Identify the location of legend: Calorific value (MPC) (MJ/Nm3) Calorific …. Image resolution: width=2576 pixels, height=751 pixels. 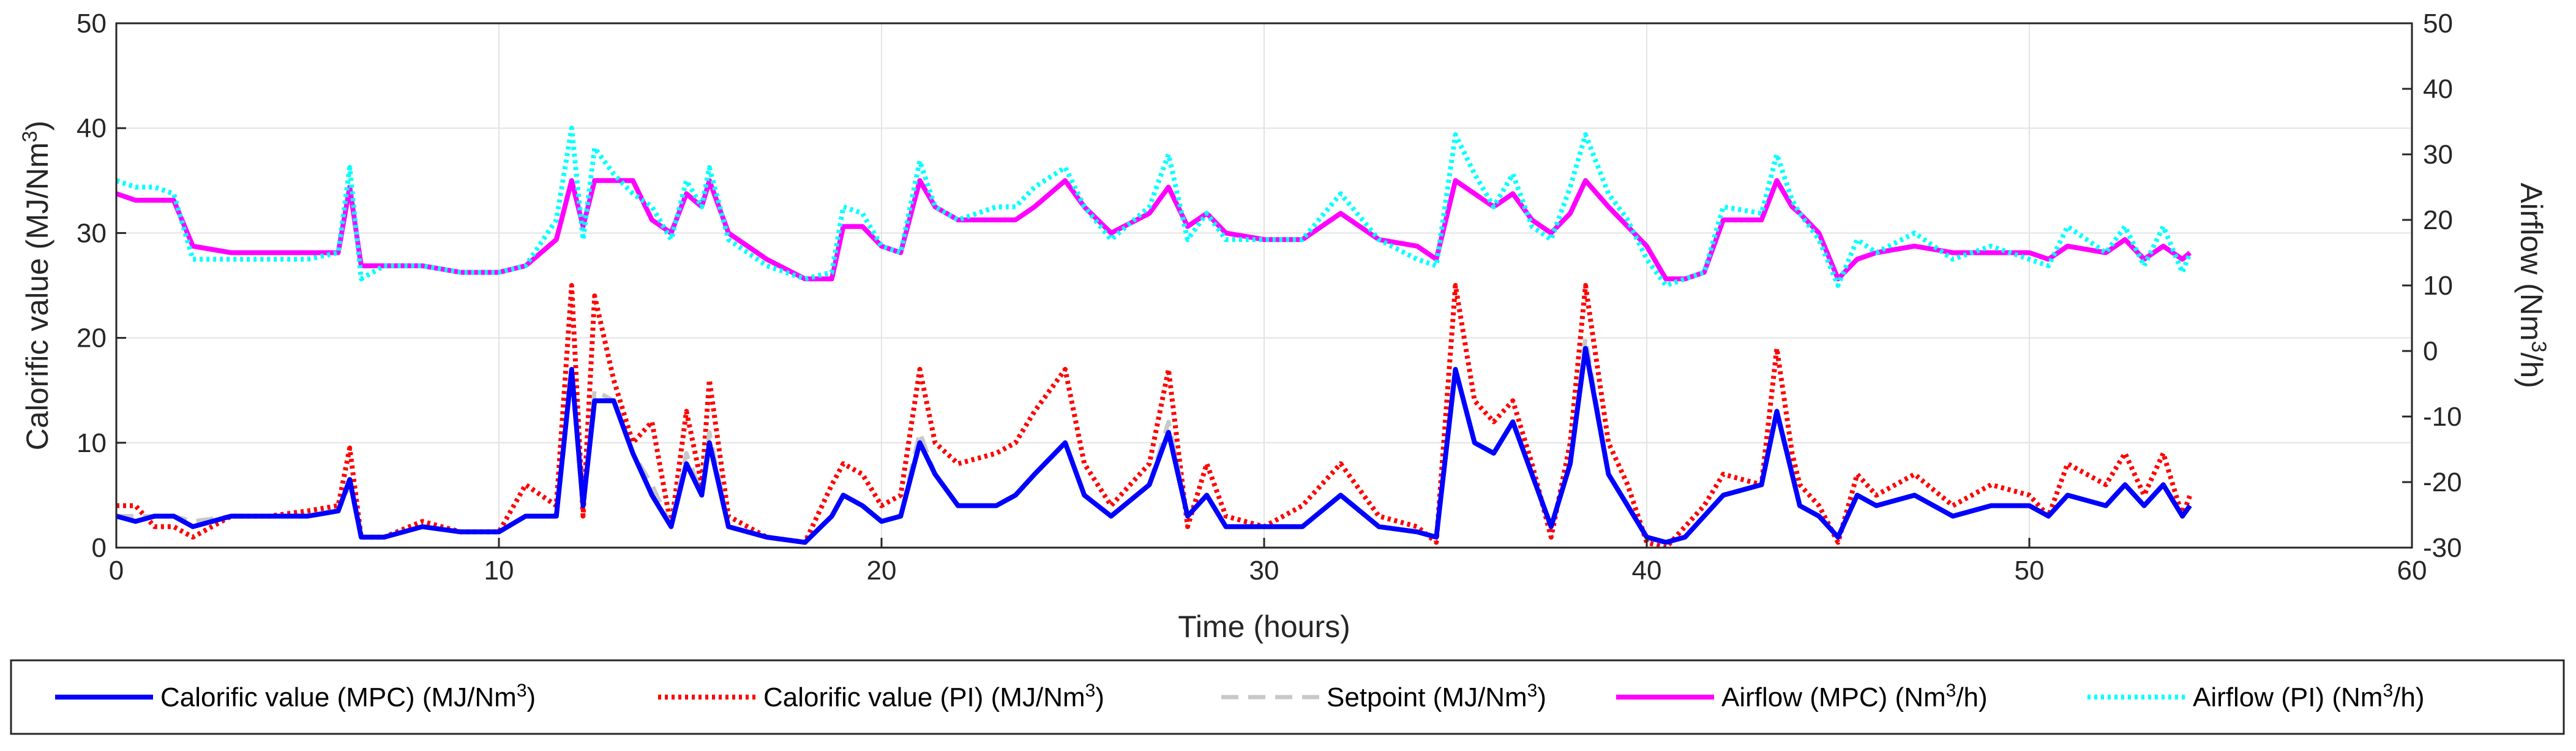
(1239, 696).